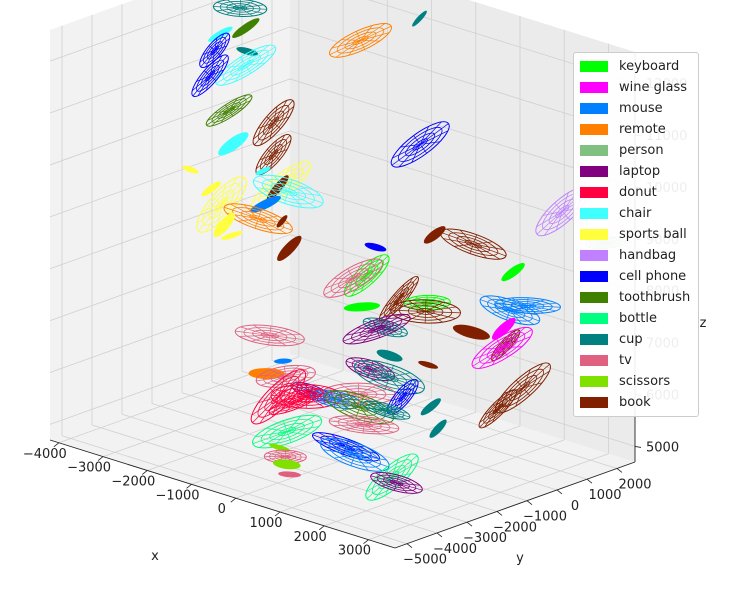  What do you see at coordinates (286, 464) in the screenshot?
I see `data-point-scissors` at bounding box center [286, 464].